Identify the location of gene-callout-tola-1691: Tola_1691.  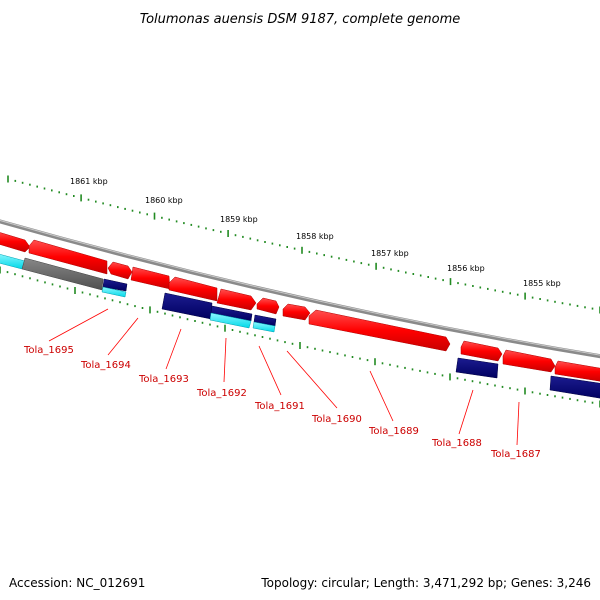
(279, 378).